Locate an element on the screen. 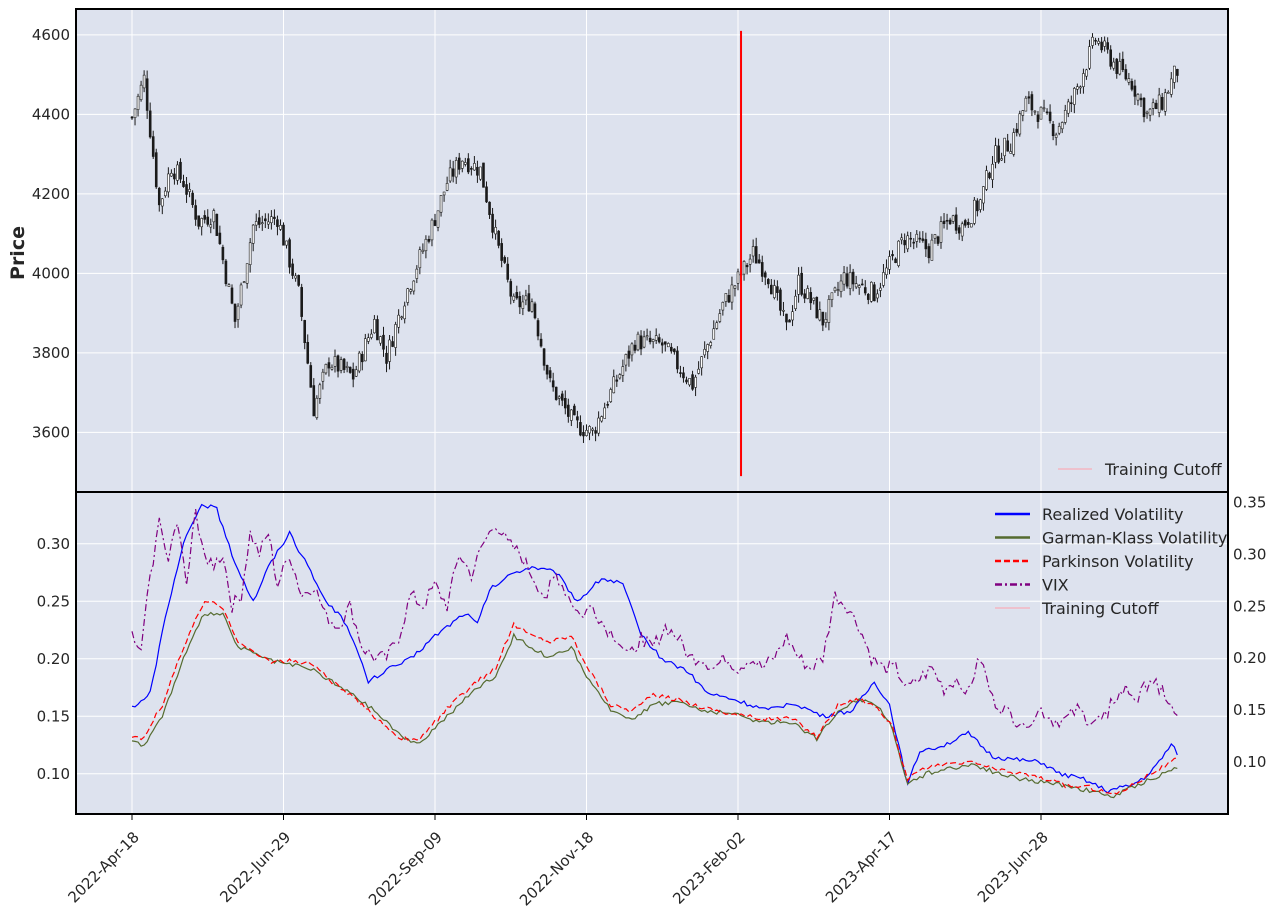 The width and height of the screenshot is (1275, 908). legend-label: Training Cutoff is located at coordinates (1100, 608).